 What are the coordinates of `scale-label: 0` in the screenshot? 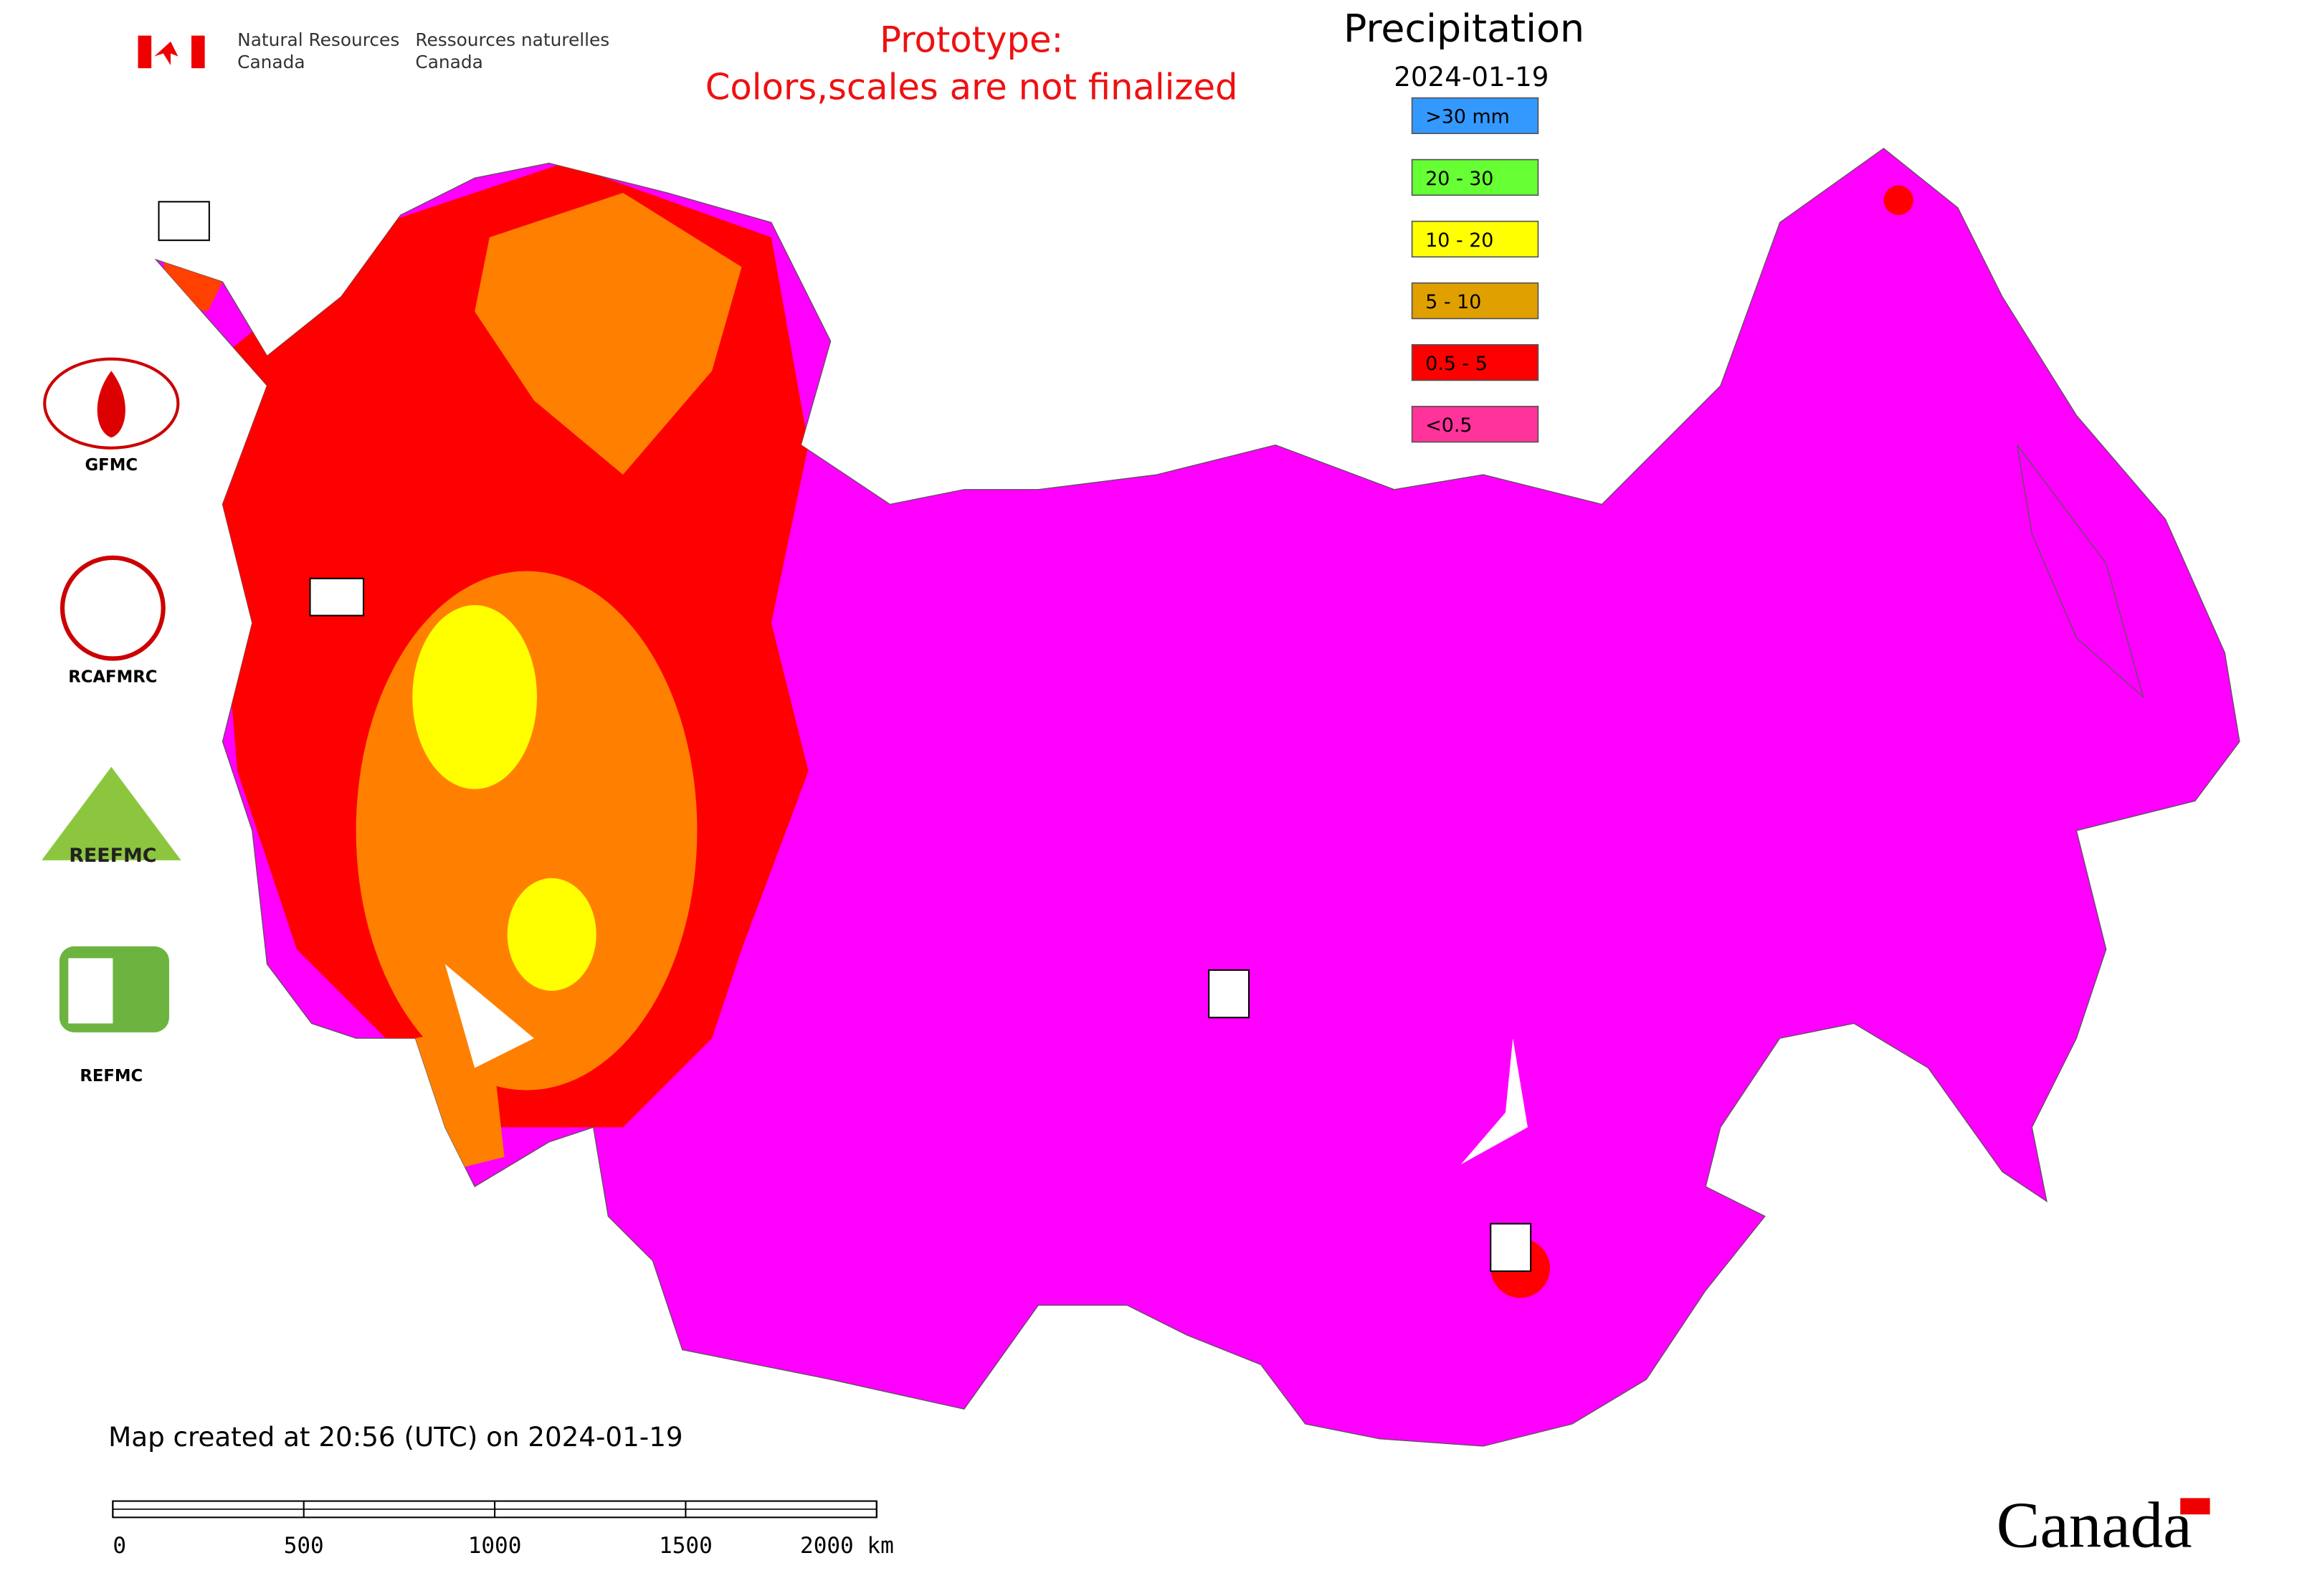 It's located at (120, 1546).